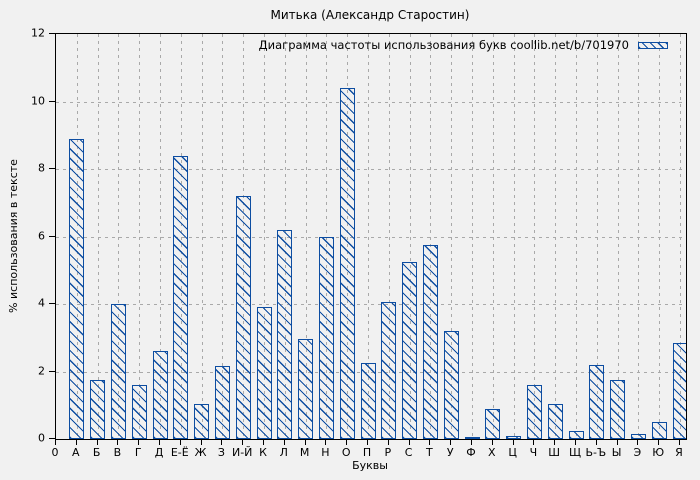 This screenshot has height=480, width=700. Describe the element at coordinates (346, 452) in the screenshot. I see `x-tick-label: О` at that location.